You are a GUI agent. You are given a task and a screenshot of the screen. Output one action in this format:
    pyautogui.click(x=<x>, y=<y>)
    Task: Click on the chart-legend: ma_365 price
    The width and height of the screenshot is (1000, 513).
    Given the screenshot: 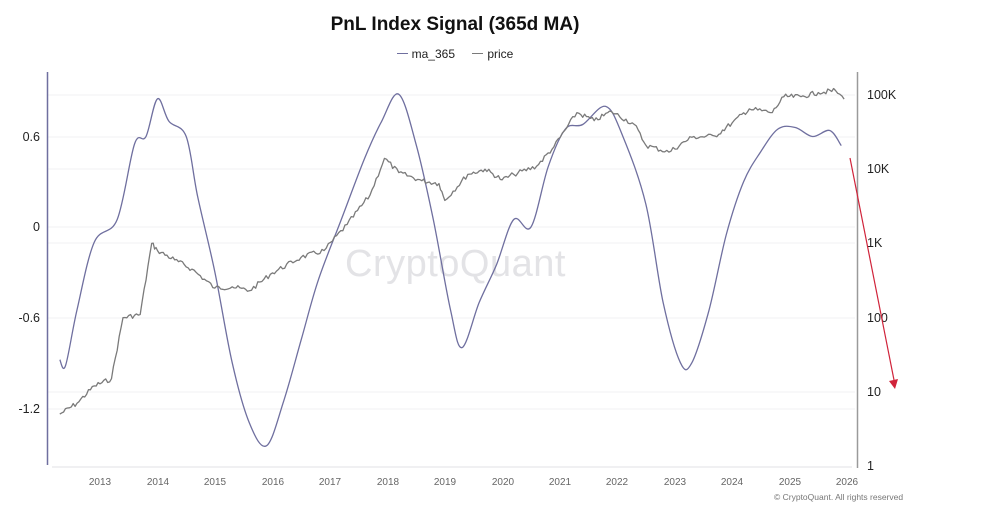 What is the action you would take?
    pyautogui.click(x=455, y=52)
    